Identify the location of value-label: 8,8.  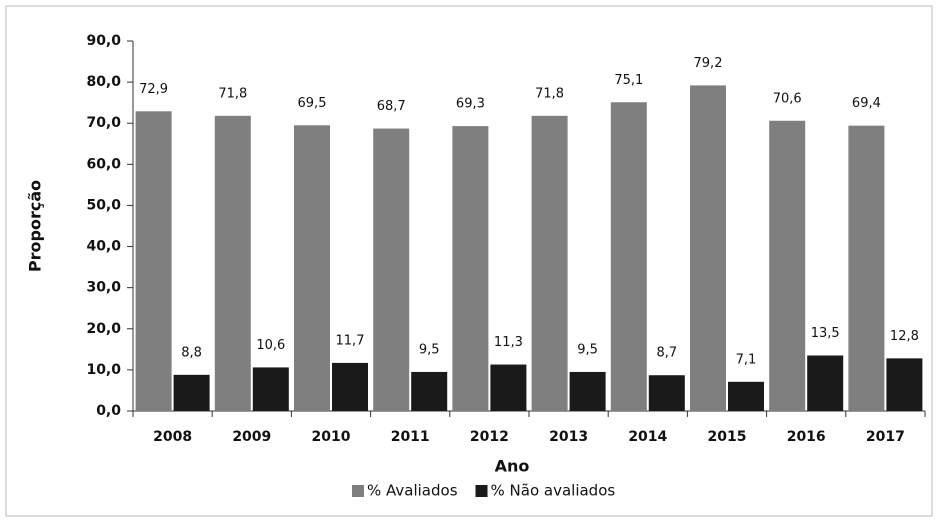
(191, 352).